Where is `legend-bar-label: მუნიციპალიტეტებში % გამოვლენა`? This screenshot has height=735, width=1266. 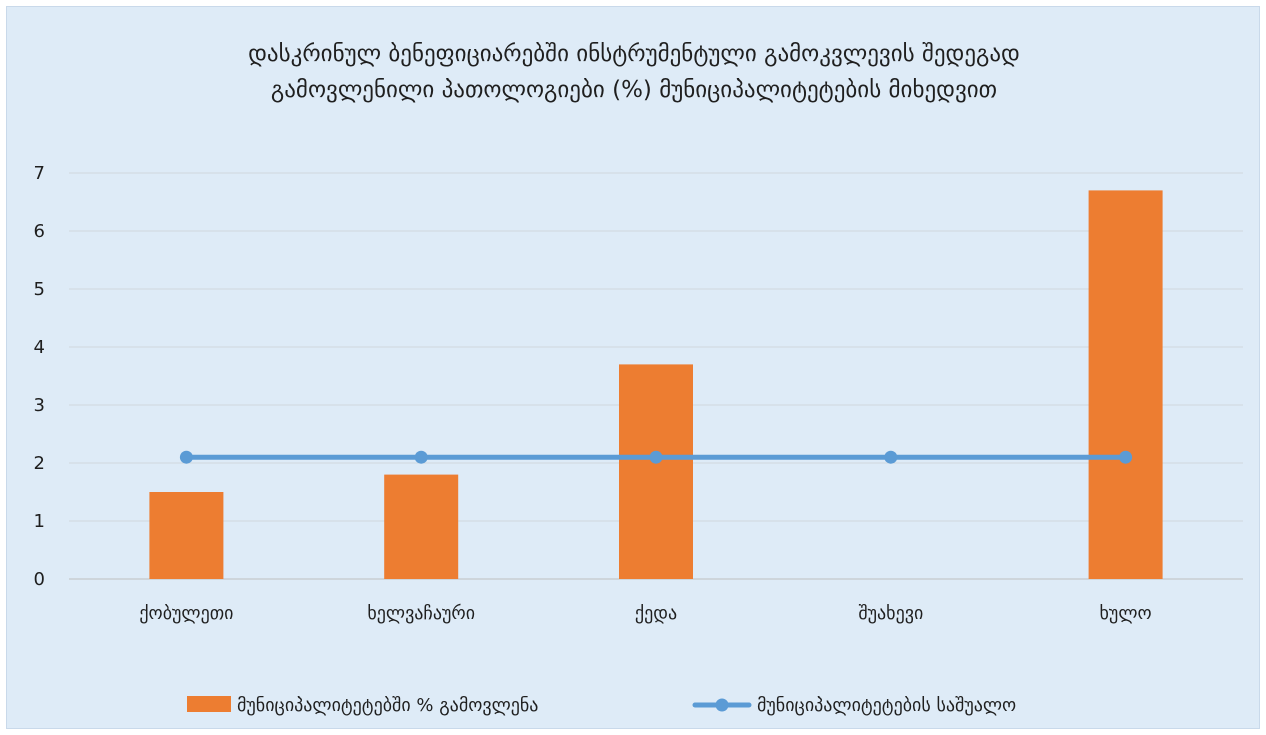 legend-bar-label: მუნიციპალიტეტებში % გამოვლენა is located at coordinates (387, 705).